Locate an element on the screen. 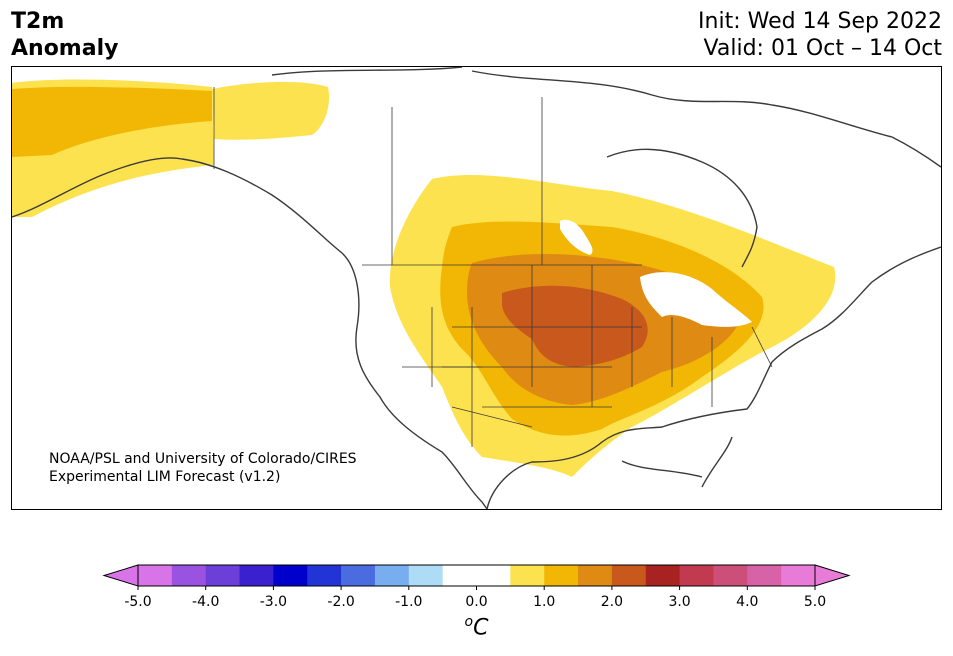  colorbar-unit: oC is located at coordinates (476, 627).